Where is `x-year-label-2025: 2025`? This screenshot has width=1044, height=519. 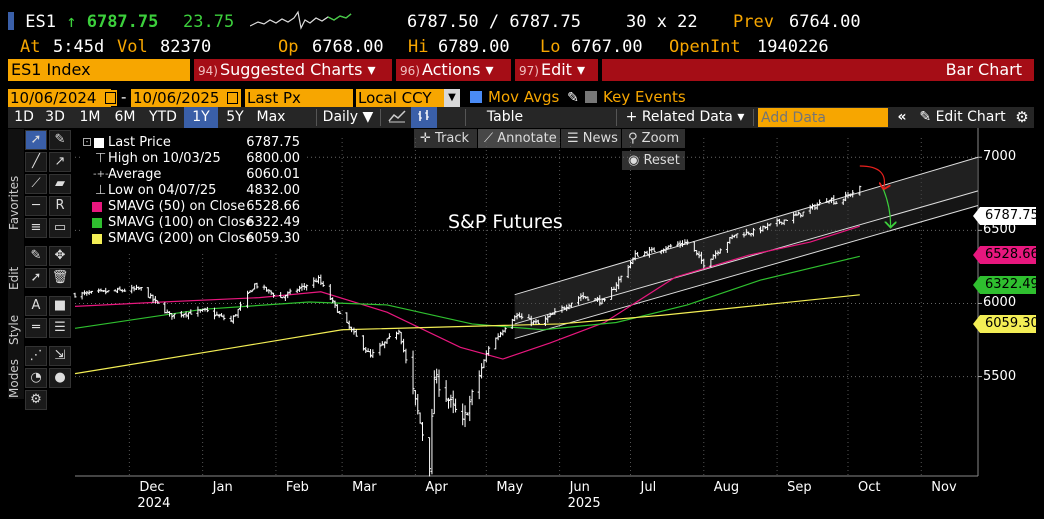 x-year-label-2025: 2025 is located at coordinates (584, 503).